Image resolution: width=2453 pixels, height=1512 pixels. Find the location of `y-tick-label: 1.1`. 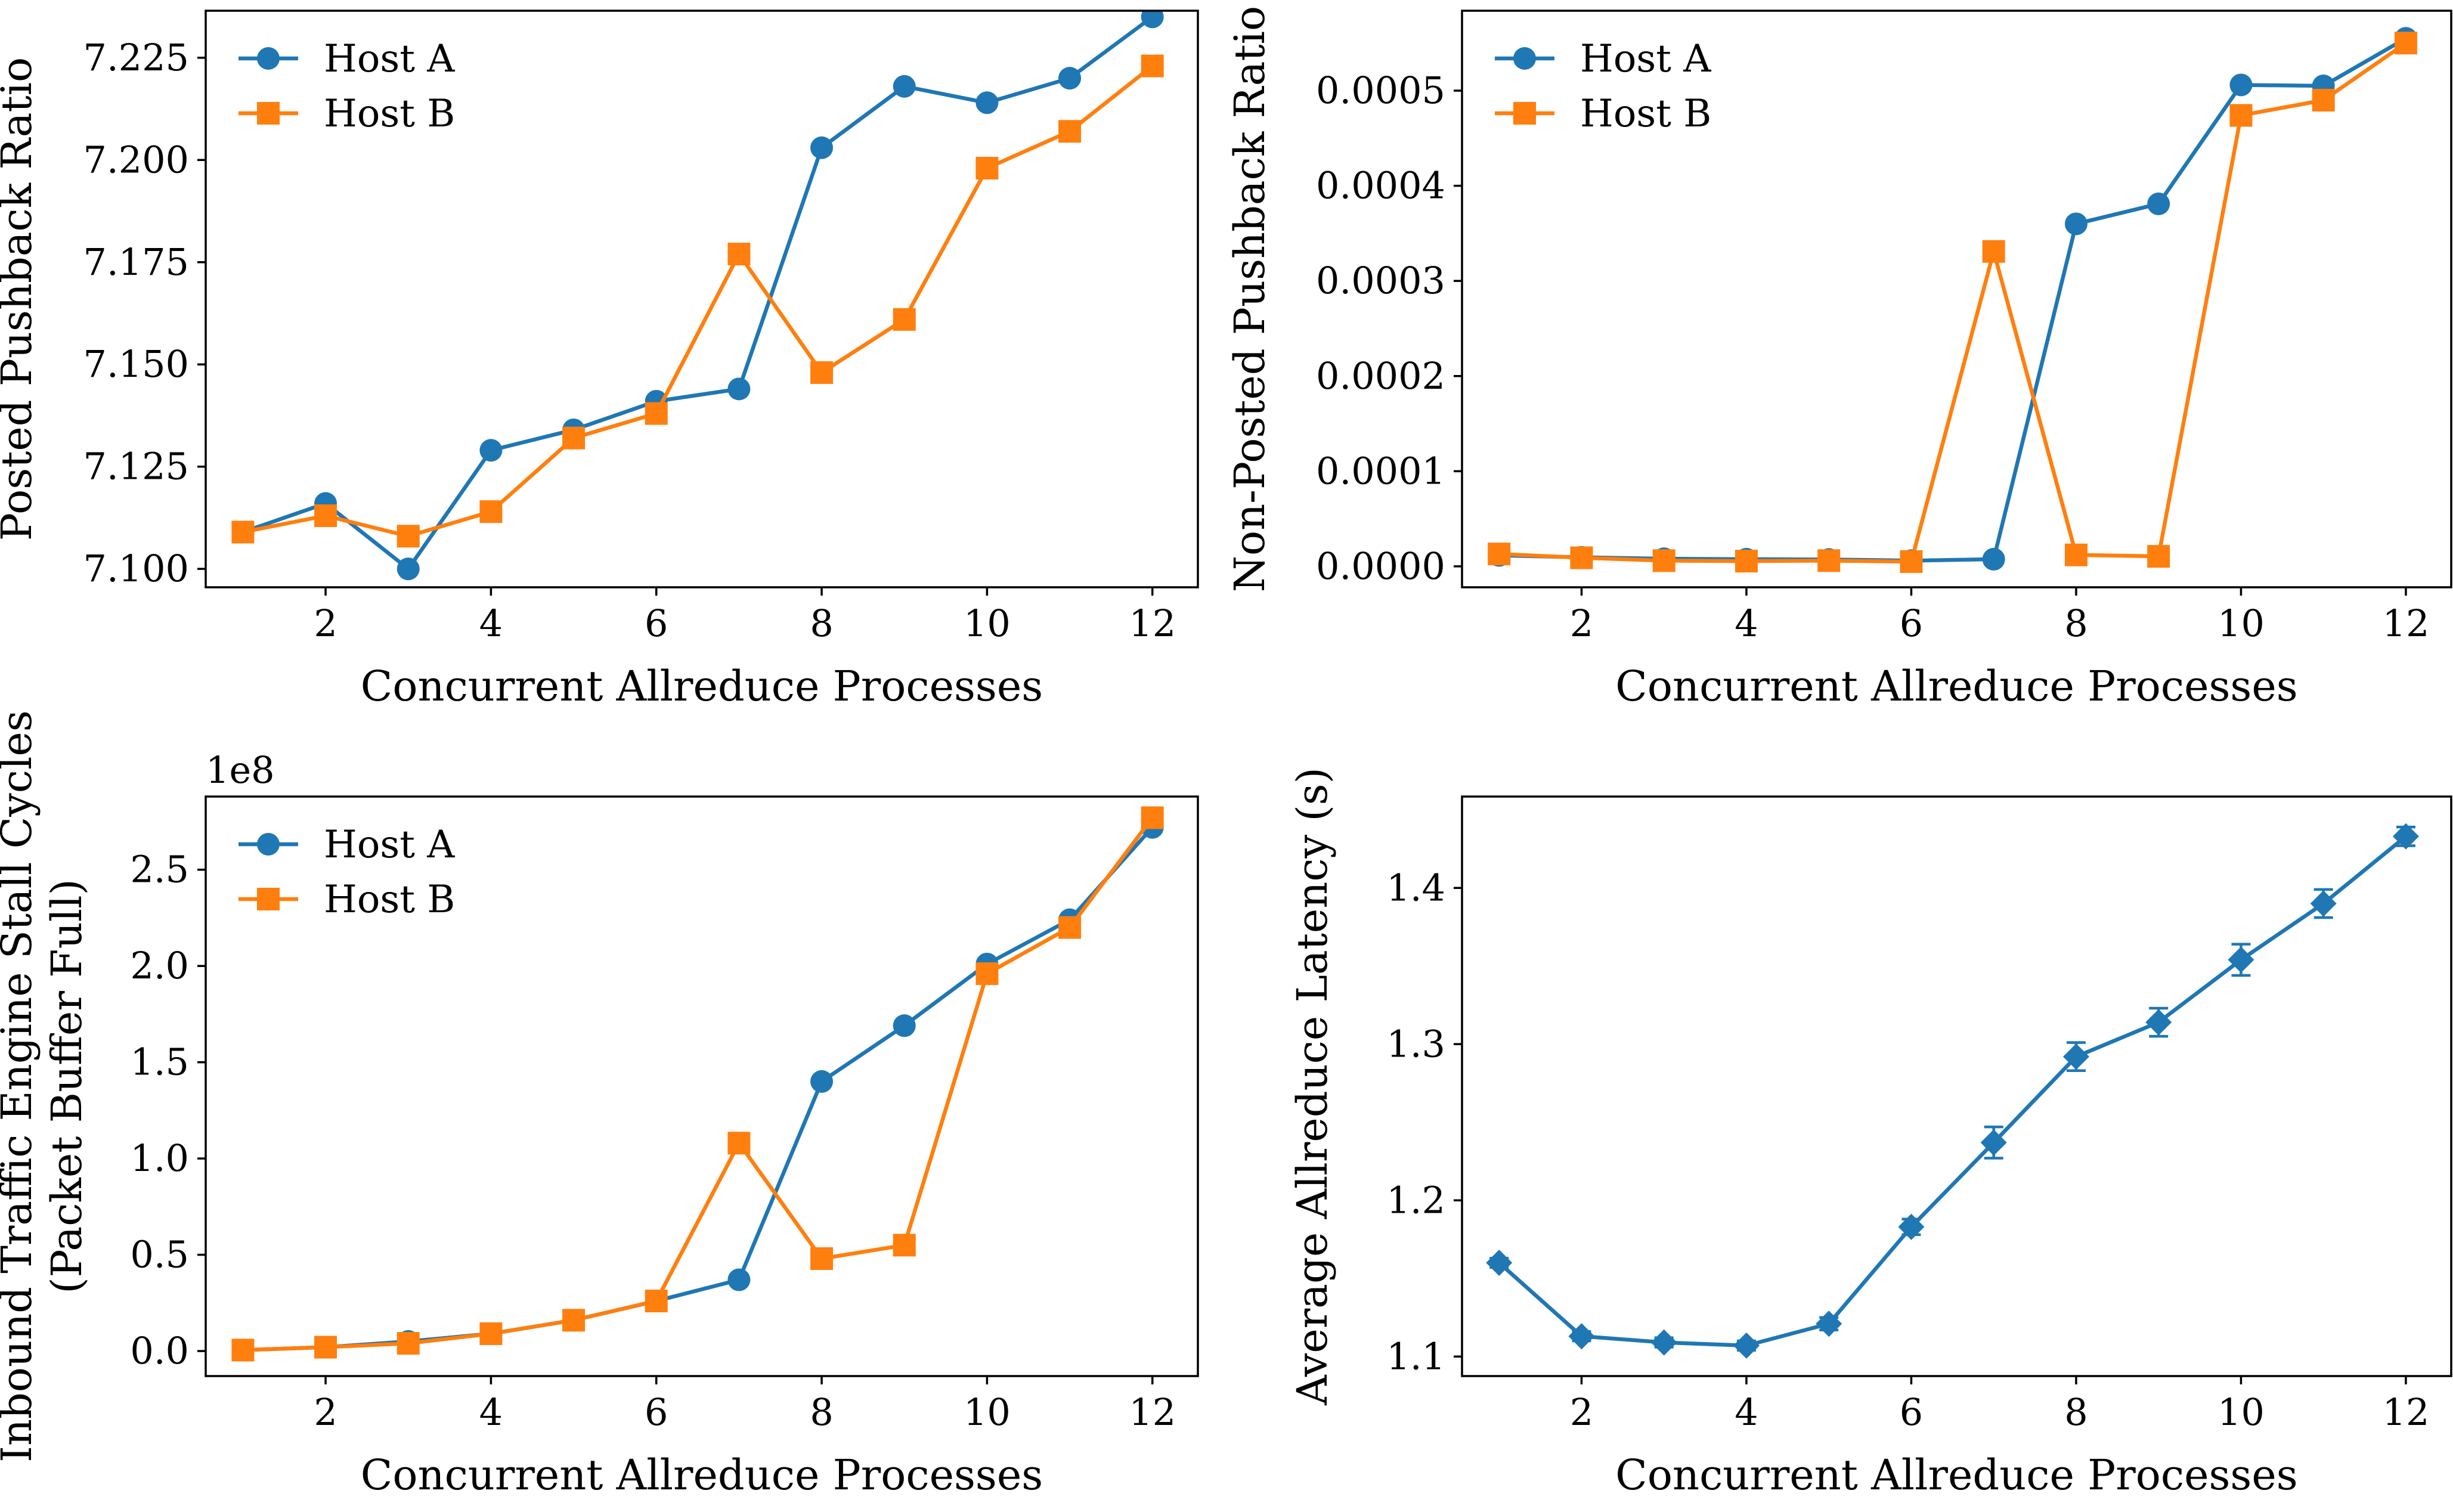

y-tick-label: 1.1 is located at coordinates (1416, 1356).